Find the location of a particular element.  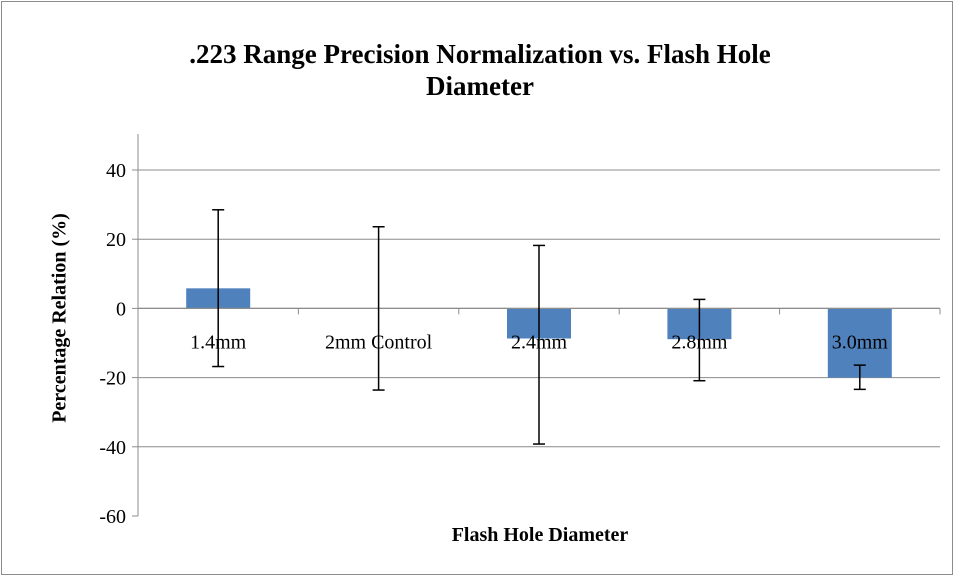

chart-title-line-2: Diameter is located at coordinates (480, 86).